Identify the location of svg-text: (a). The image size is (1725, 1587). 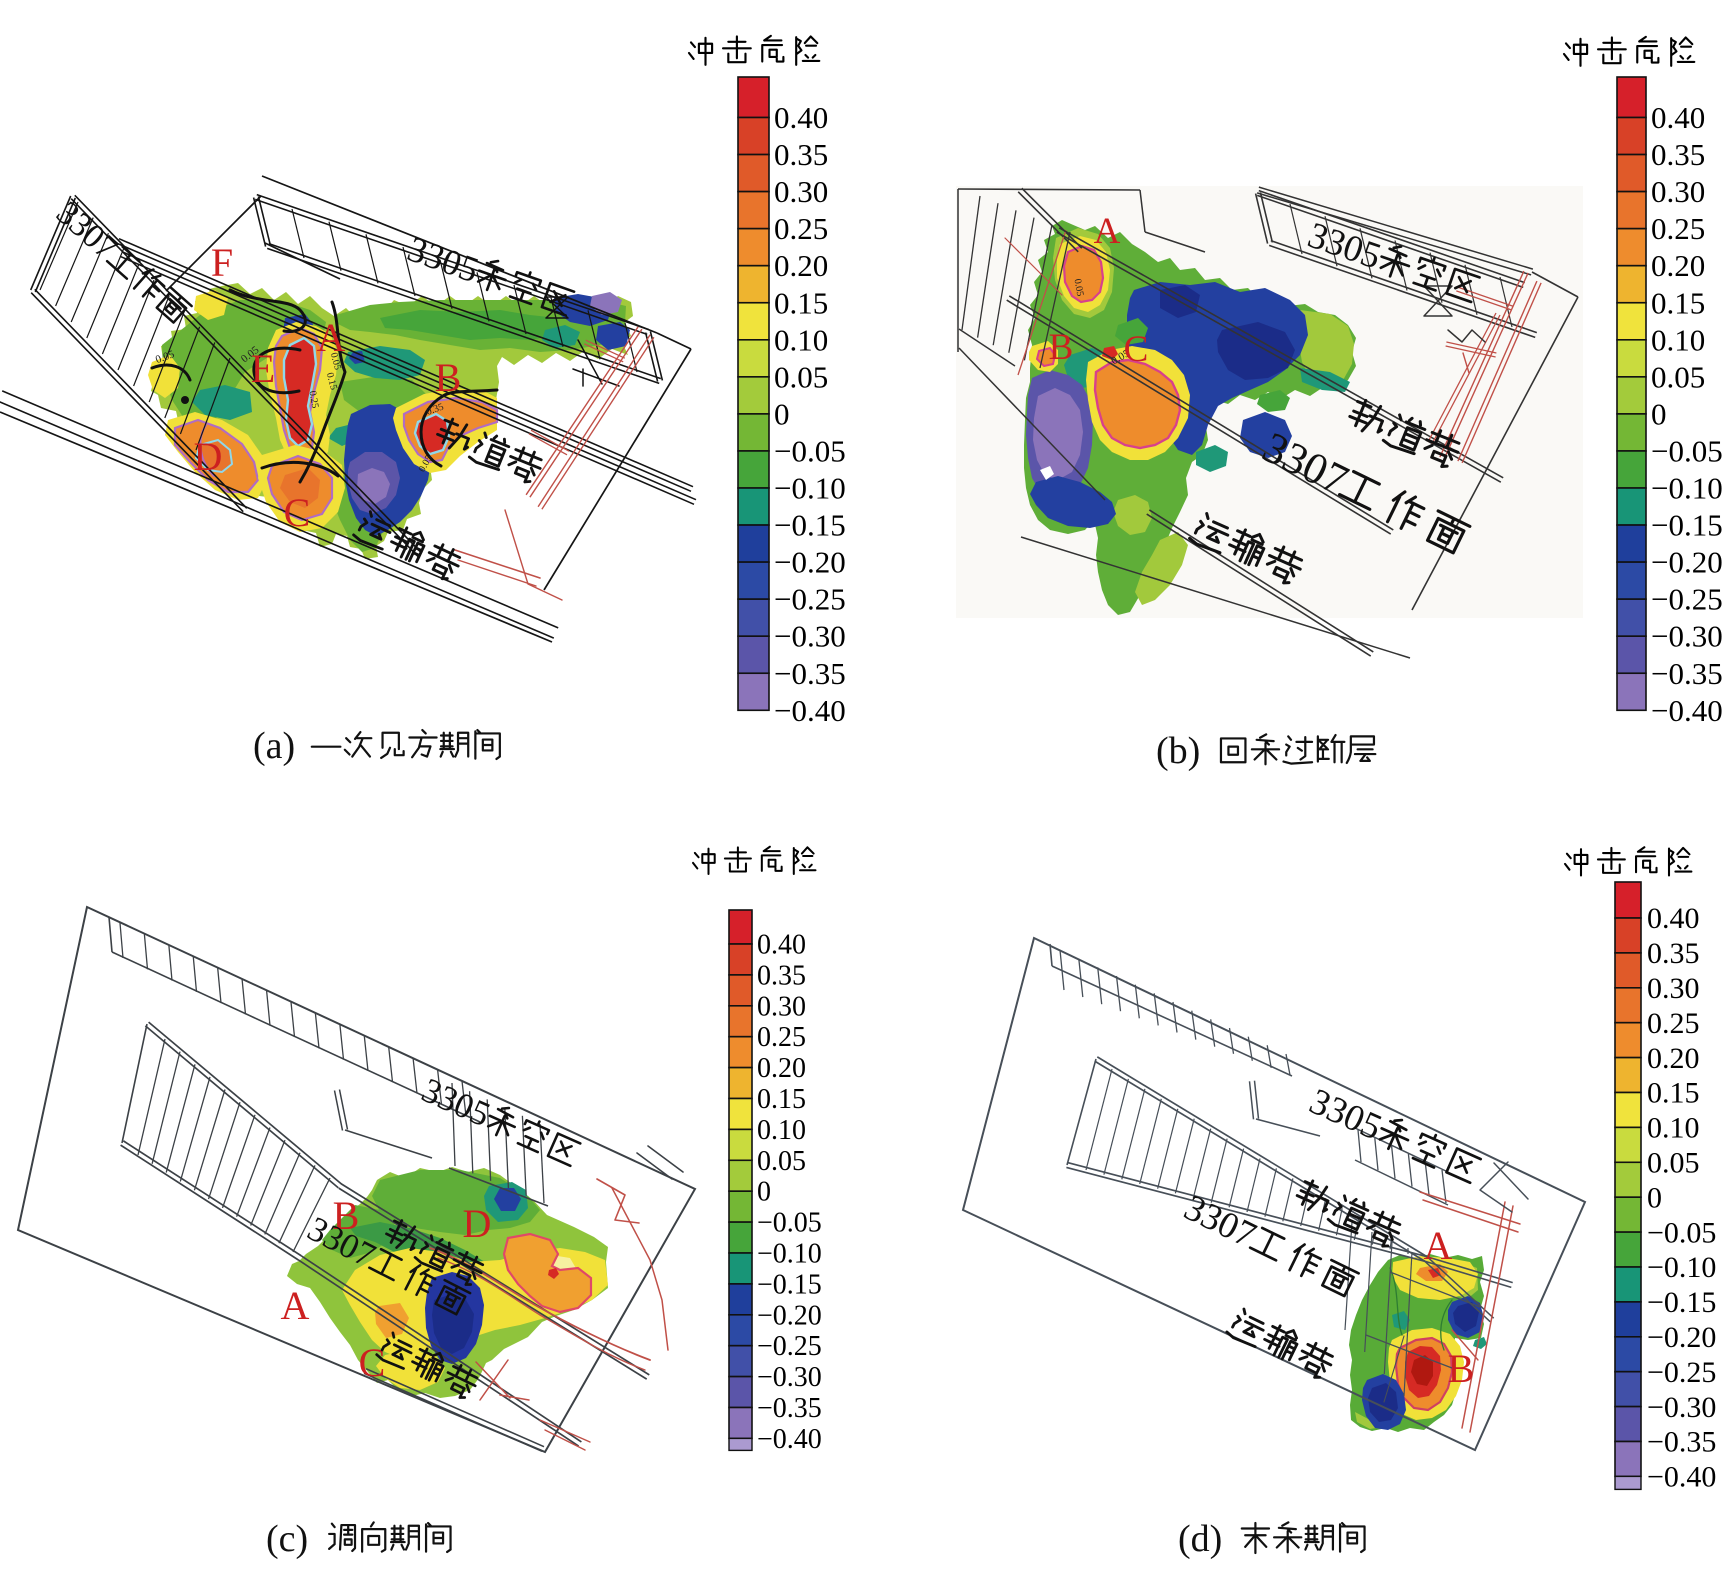
(274, 746).